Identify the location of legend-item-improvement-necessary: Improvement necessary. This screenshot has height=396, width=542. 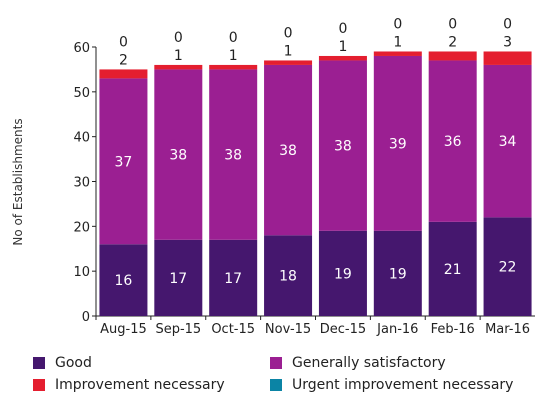
(129, 385).